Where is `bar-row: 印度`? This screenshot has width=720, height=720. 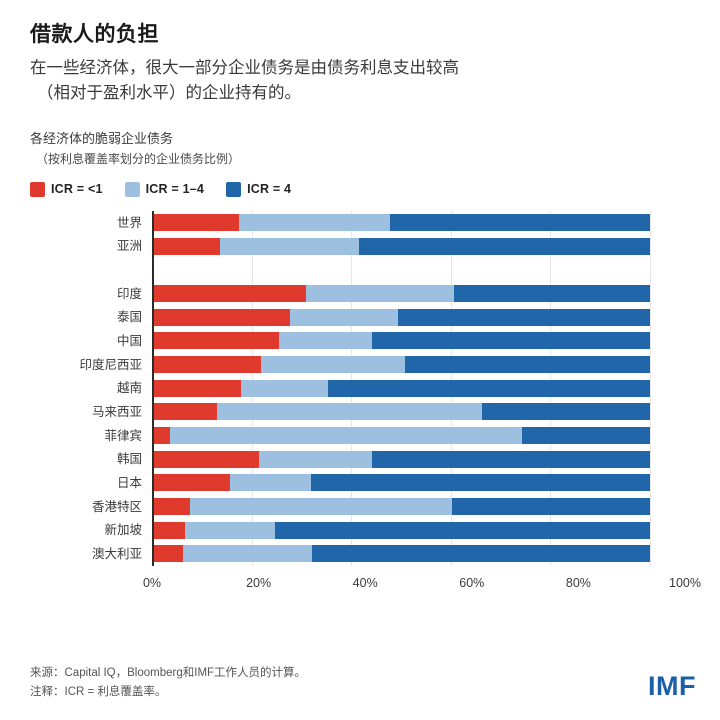 bar-row: 印度 is located at coordinates (383, 294).